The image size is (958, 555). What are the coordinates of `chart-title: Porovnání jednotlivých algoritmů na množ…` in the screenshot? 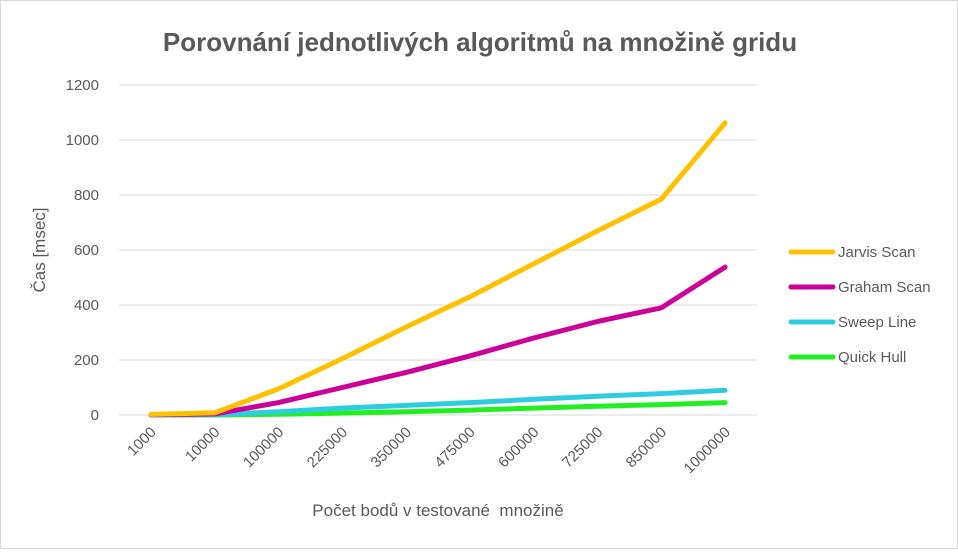 It's located at (480, 42).